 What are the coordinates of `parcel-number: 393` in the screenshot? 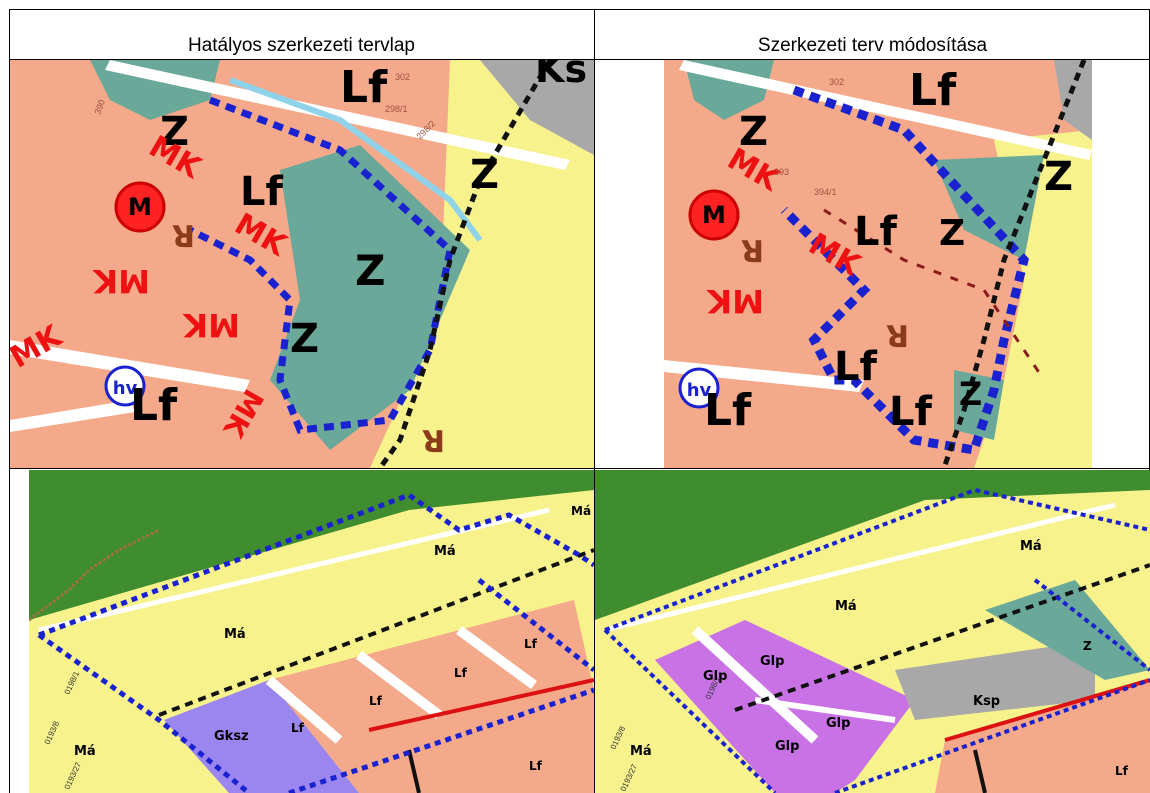 It's located at (781, 172).